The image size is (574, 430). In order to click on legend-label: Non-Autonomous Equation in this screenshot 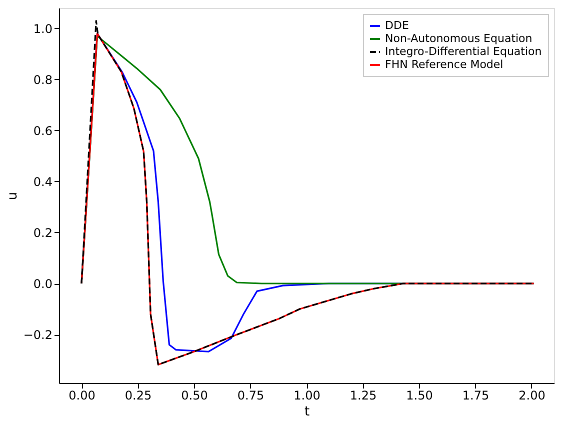, I will do `click(458, 38)`.